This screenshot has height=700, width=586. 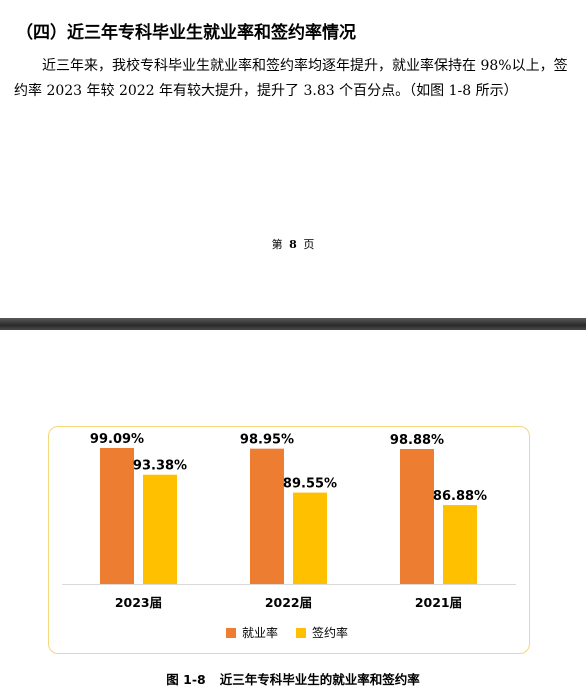 What do you see at coordinates (117, 439) in the screenshot?
I see `data-label-employment-0: 99.09%` at bounding box center [117, 439].